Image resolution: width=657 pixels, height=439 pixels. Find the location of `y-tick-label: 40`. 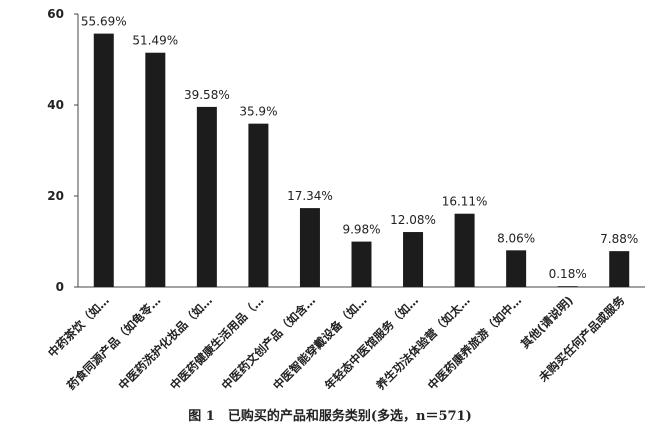

y-tick-label: 40 is located at coordinates (55, 105).